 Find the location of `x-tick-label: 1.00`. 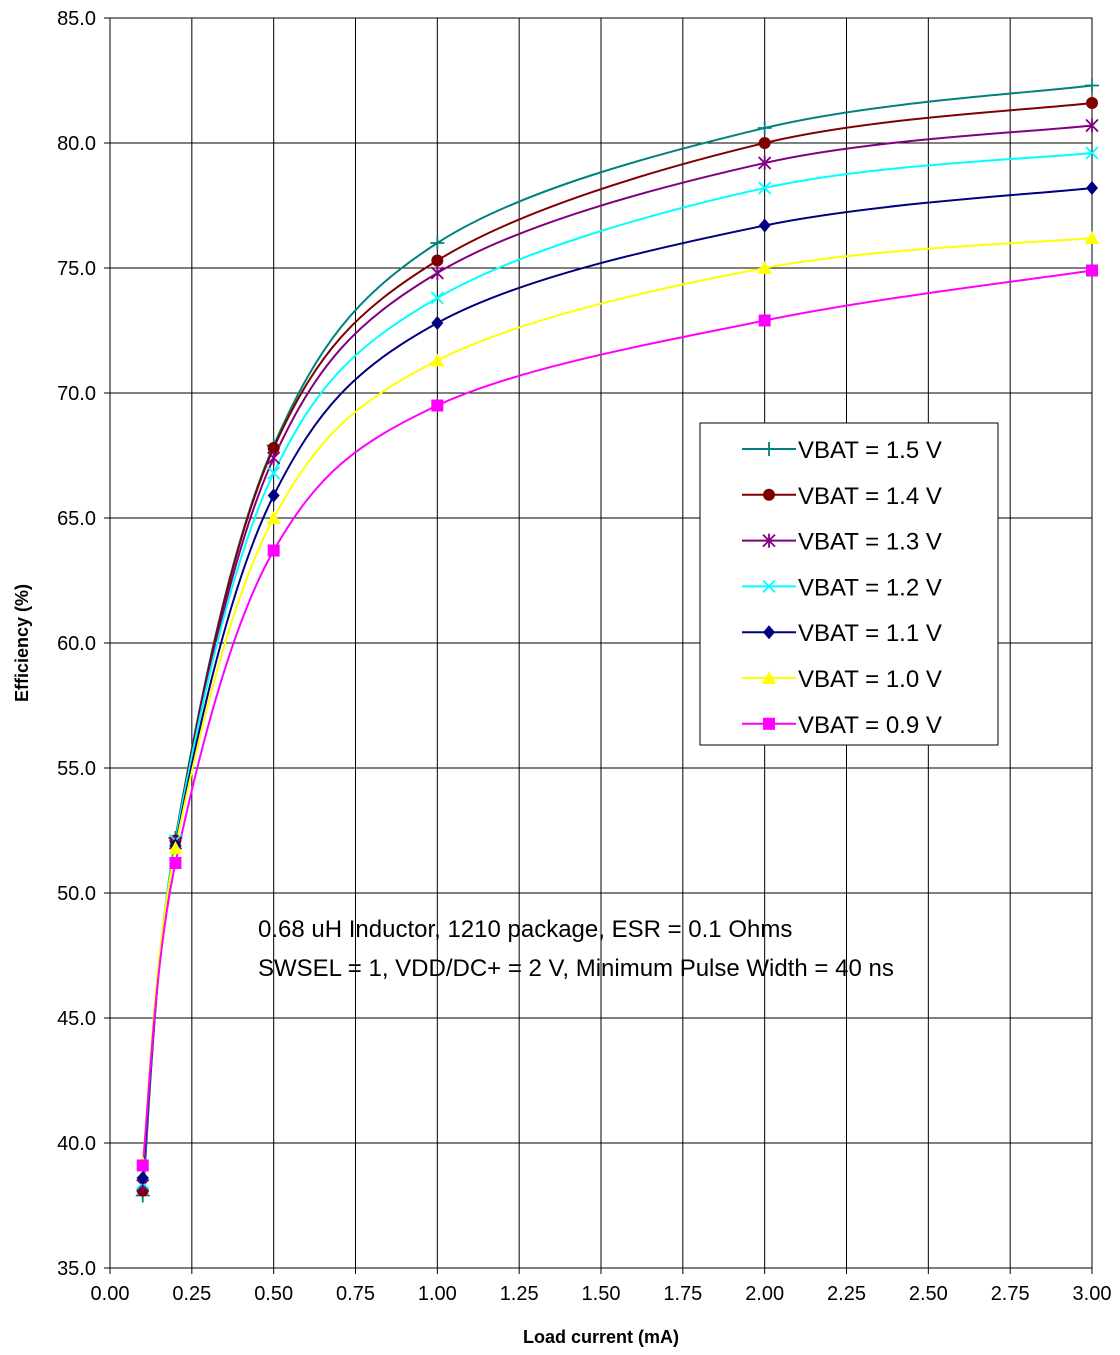

x-tick-label: 1.00 is located at coordinates (437, 1294).